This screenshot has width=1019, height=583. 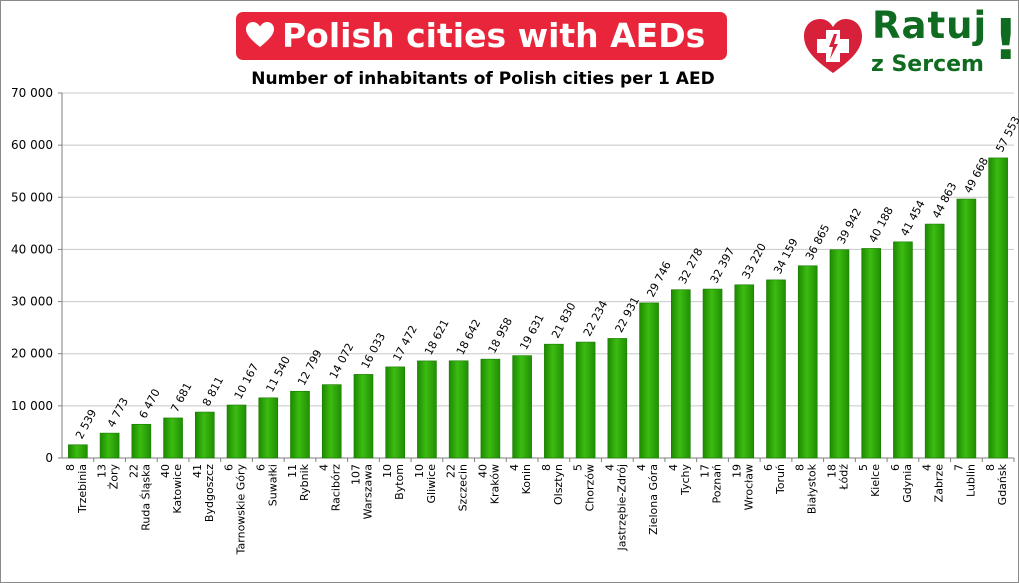 What do you see at coordinates (615, 507) in the screenshot?
I see `x-category-label: 4Jastrzębie-Zdrój` at bounding box center [615, 507].